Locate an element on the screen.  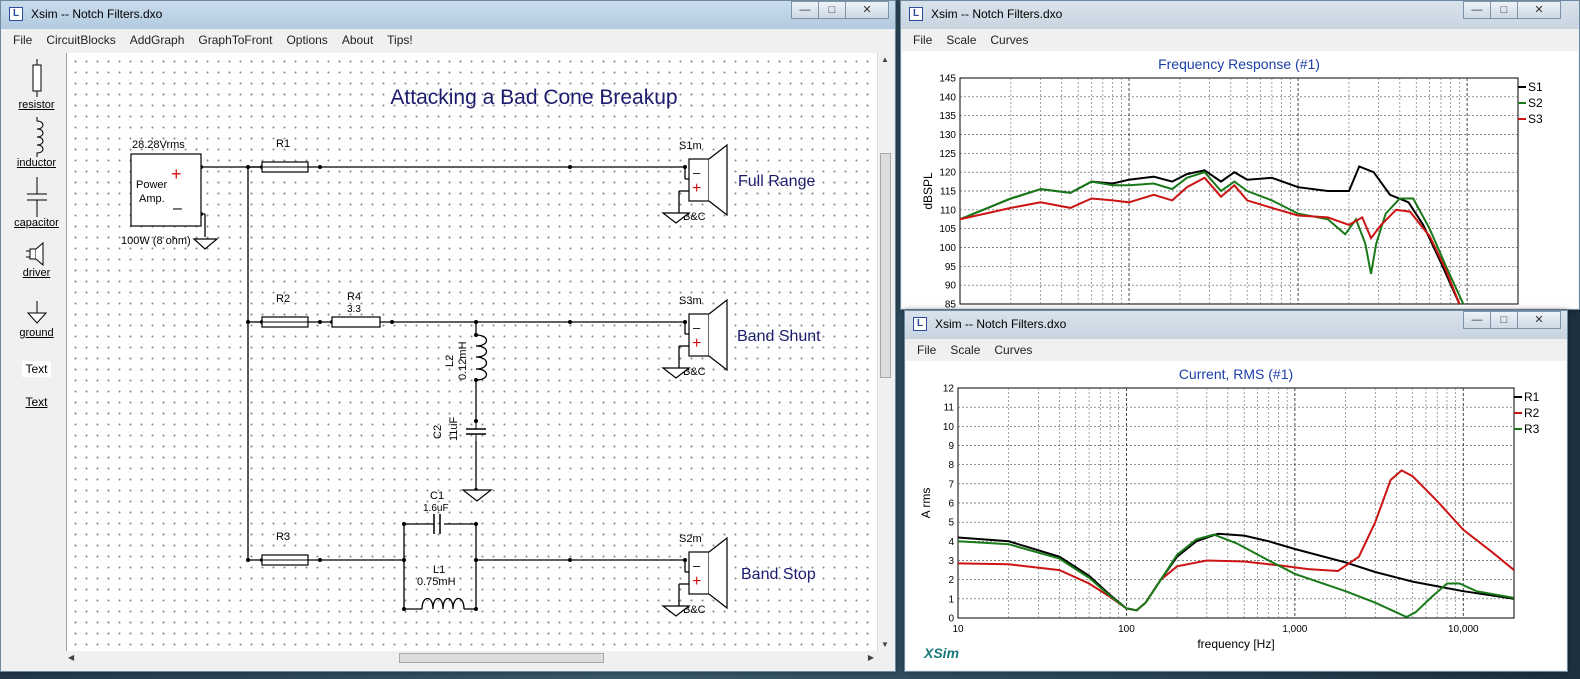
palette-ground: ground is located at coordinates (36, 320).